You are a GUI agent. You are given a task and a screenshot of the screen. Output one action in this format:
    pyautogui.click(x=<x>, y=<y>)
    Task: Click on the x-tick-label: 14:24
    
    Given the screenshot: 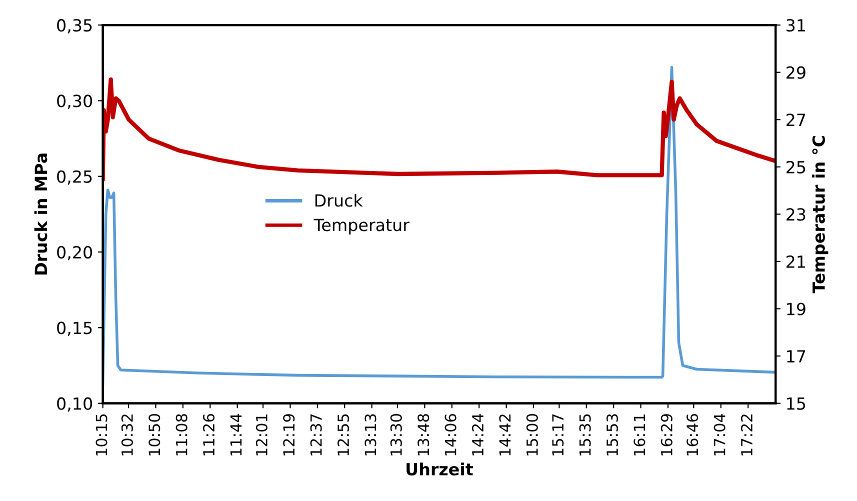 What is the action you would take?
    pyautogui.click(x=478, y=435)
    